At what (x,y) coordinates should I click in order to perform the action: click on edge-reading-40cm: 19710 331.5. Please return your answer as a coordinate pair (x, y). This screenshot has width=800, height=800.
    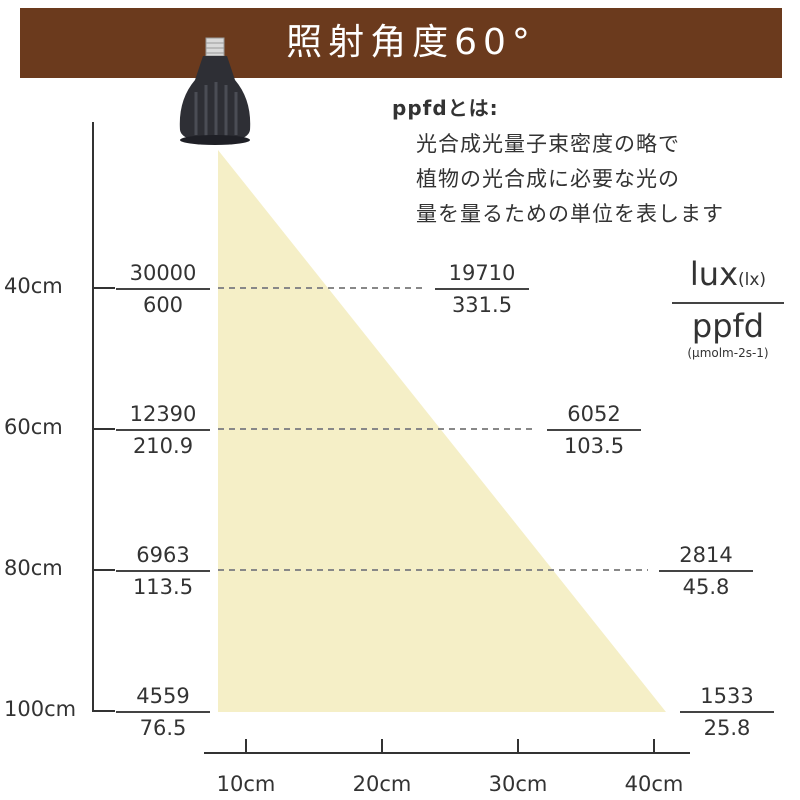
    Looking at the image, I should click on (482, 289).